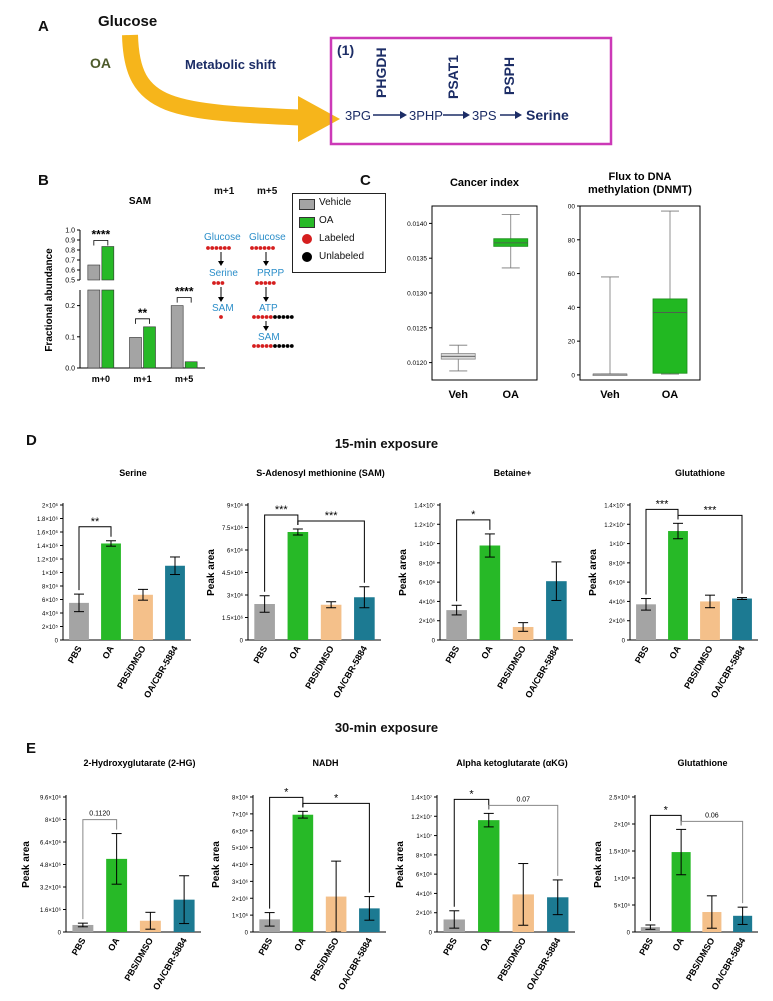 This screenshot has width=773, height=1001. I want to click on m5-glucose-labeled-atom, so click(273, 248).